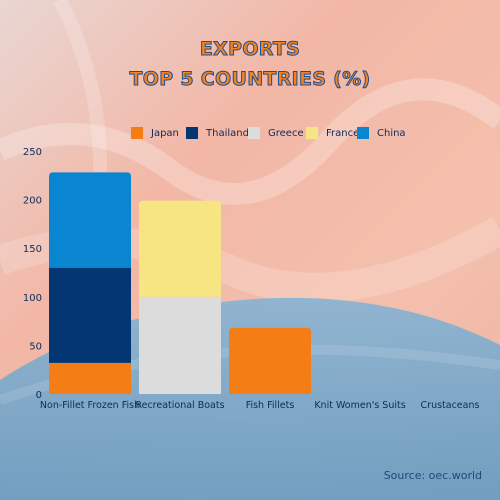 The height and width of the screenshot is (500, 500). I want to click on x-tick-label: Fish Fillets, so click(270, 405).